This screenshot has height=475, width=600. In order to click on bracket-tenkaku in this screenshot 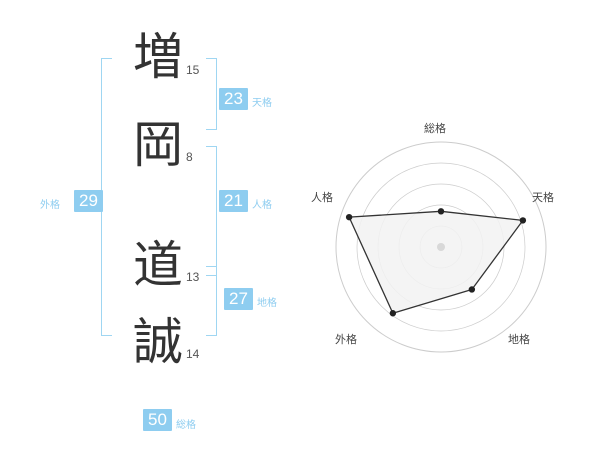, I will do `click(211, 94)`.